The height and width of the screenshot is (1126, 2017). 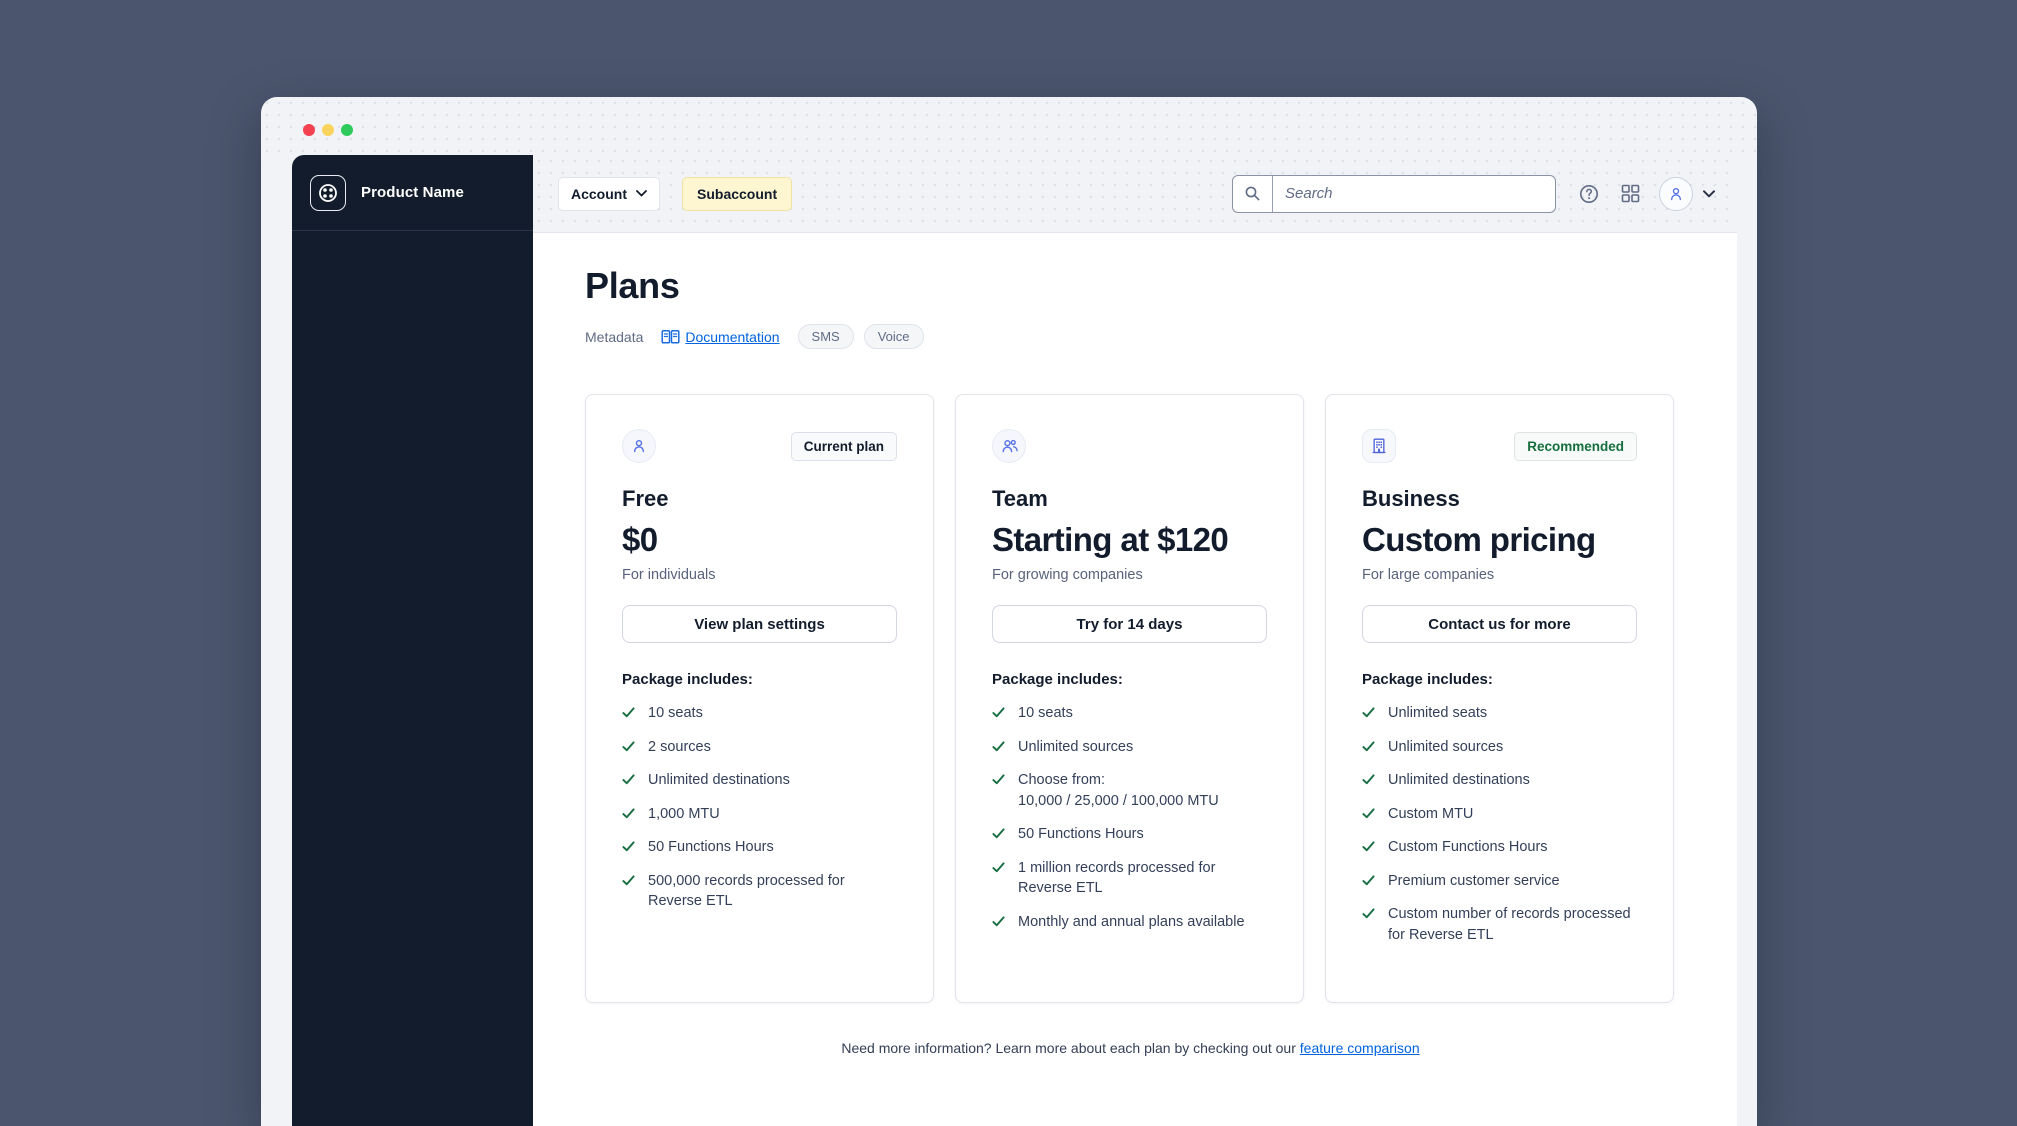 What do you see at coordinates (1411, 498) in the screenshot?
I see `plan-name: Business` at bounding box center [1411, 498].